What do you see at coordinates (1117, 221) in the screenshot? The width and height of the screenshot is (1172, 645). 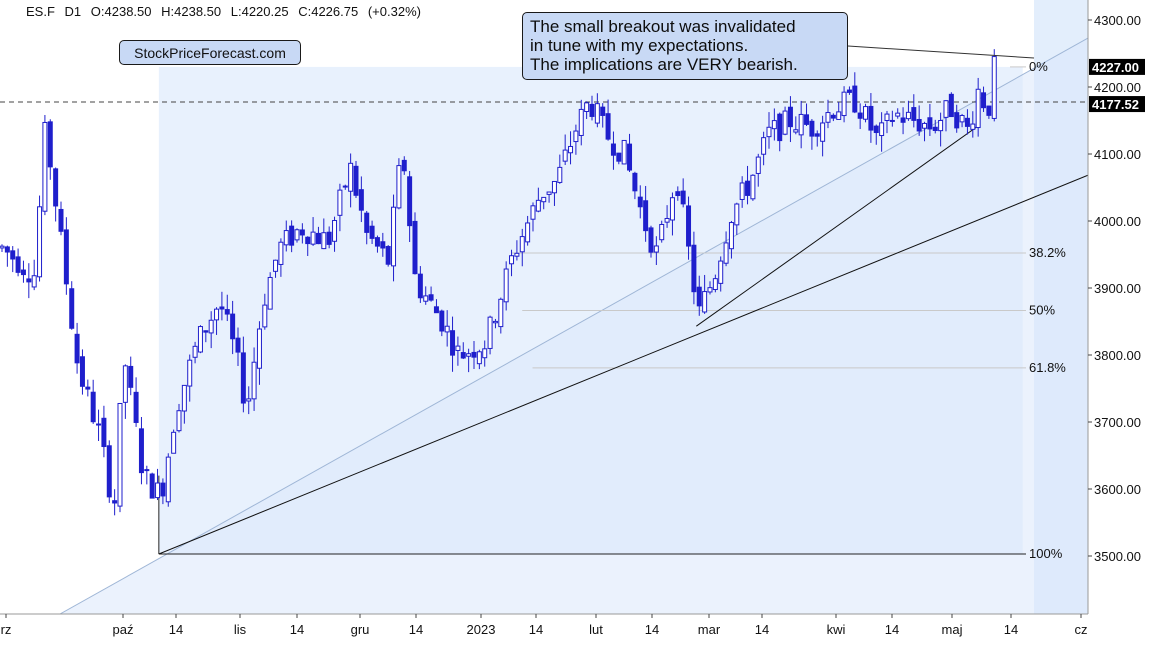 I see `y-tick-label: 4000.00` at bounding box center [1117, 221].